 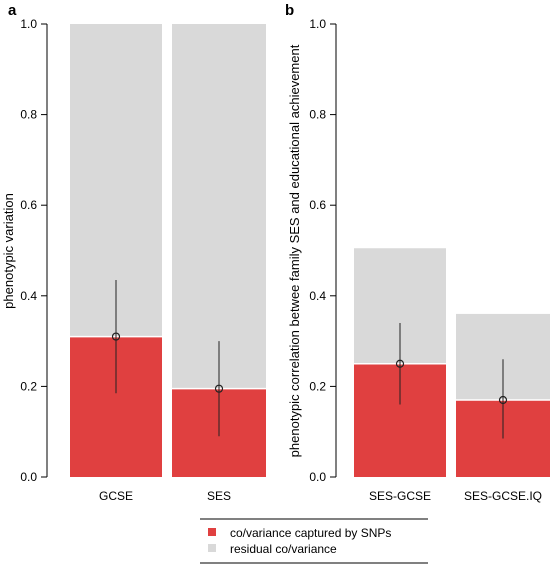 I want to click on point-estimate-ses-gcse.iq, so click(x=503, y=400).